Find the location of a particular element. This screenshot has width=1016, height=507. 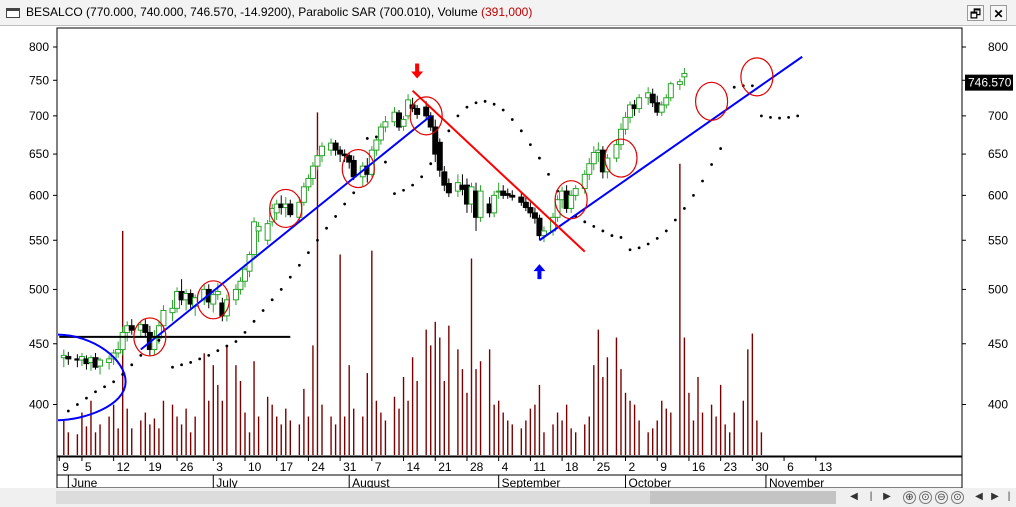

scroll-end-icon: | is located at coordinates (871, 496).